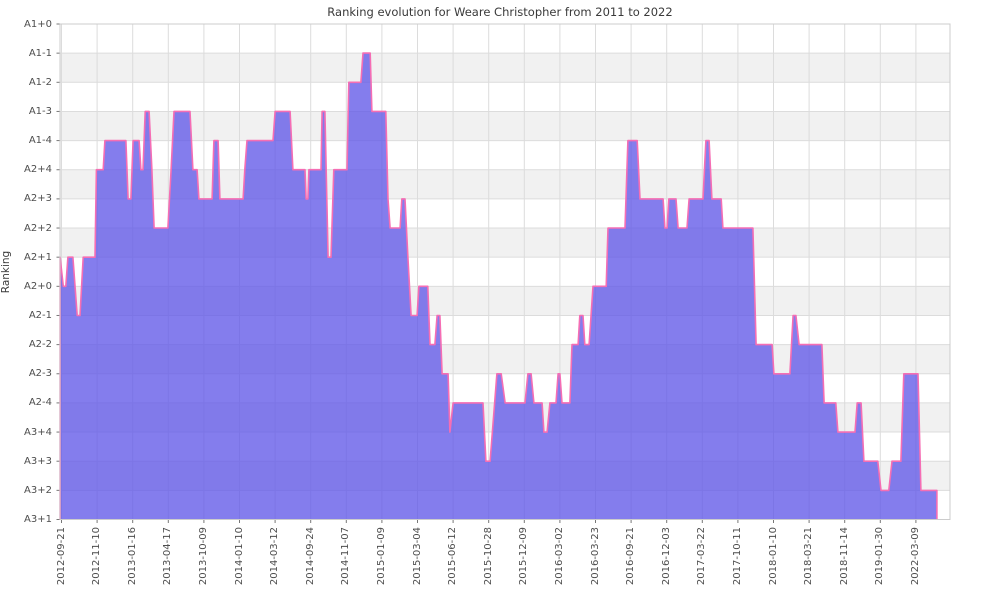 The width and height of the screenshot is (1000, 600). I want to click on y-tick-label: A1-4, so click(40, 141).